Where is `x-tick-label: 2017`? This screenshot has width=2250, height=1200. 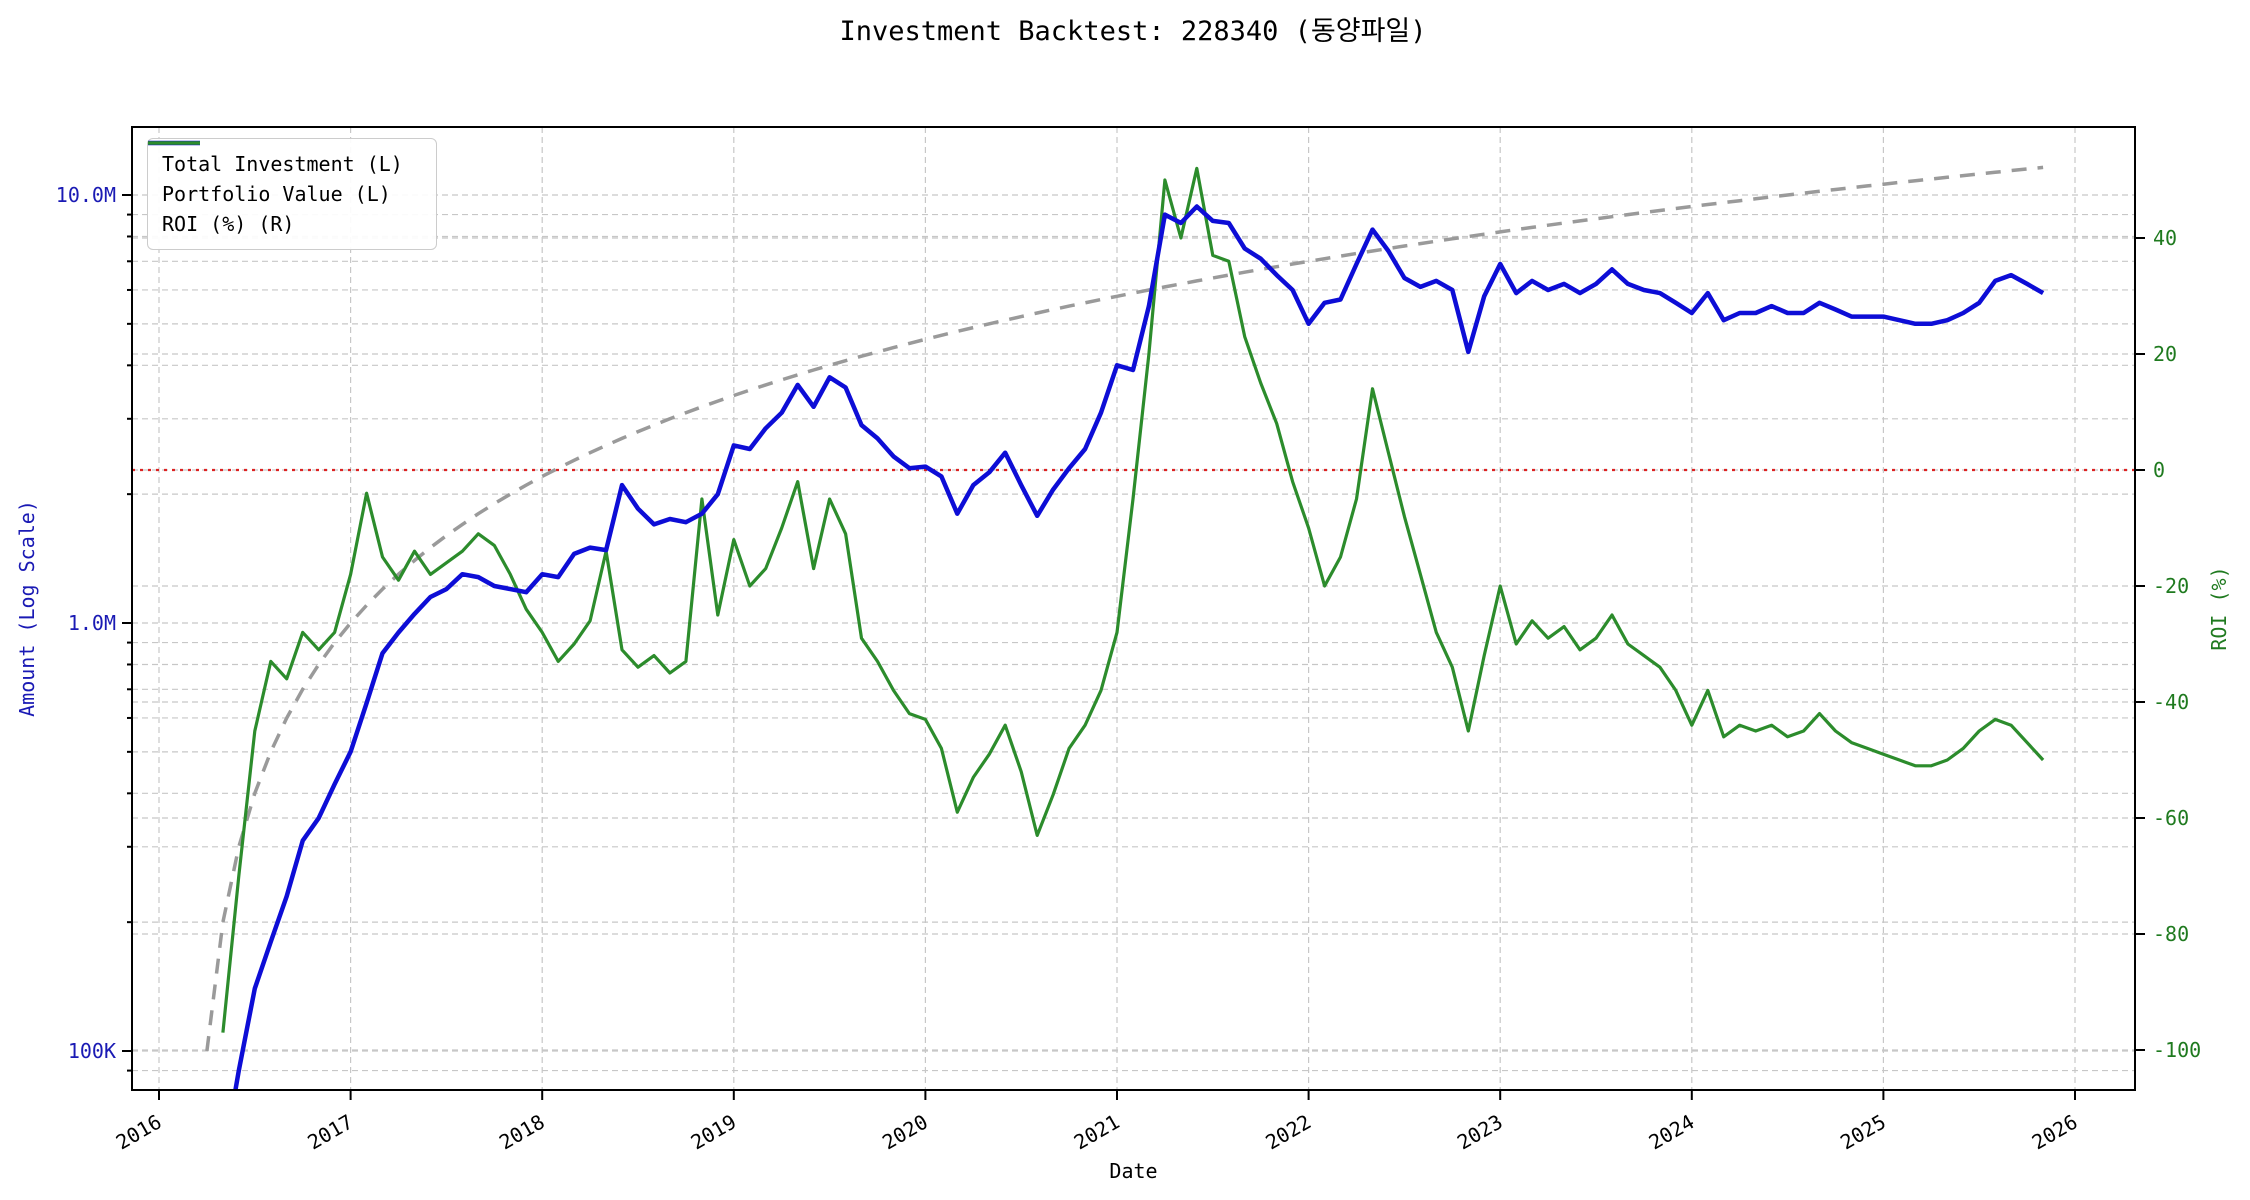
x-tick-label: 2017 is located at coordinates (330, 1132).